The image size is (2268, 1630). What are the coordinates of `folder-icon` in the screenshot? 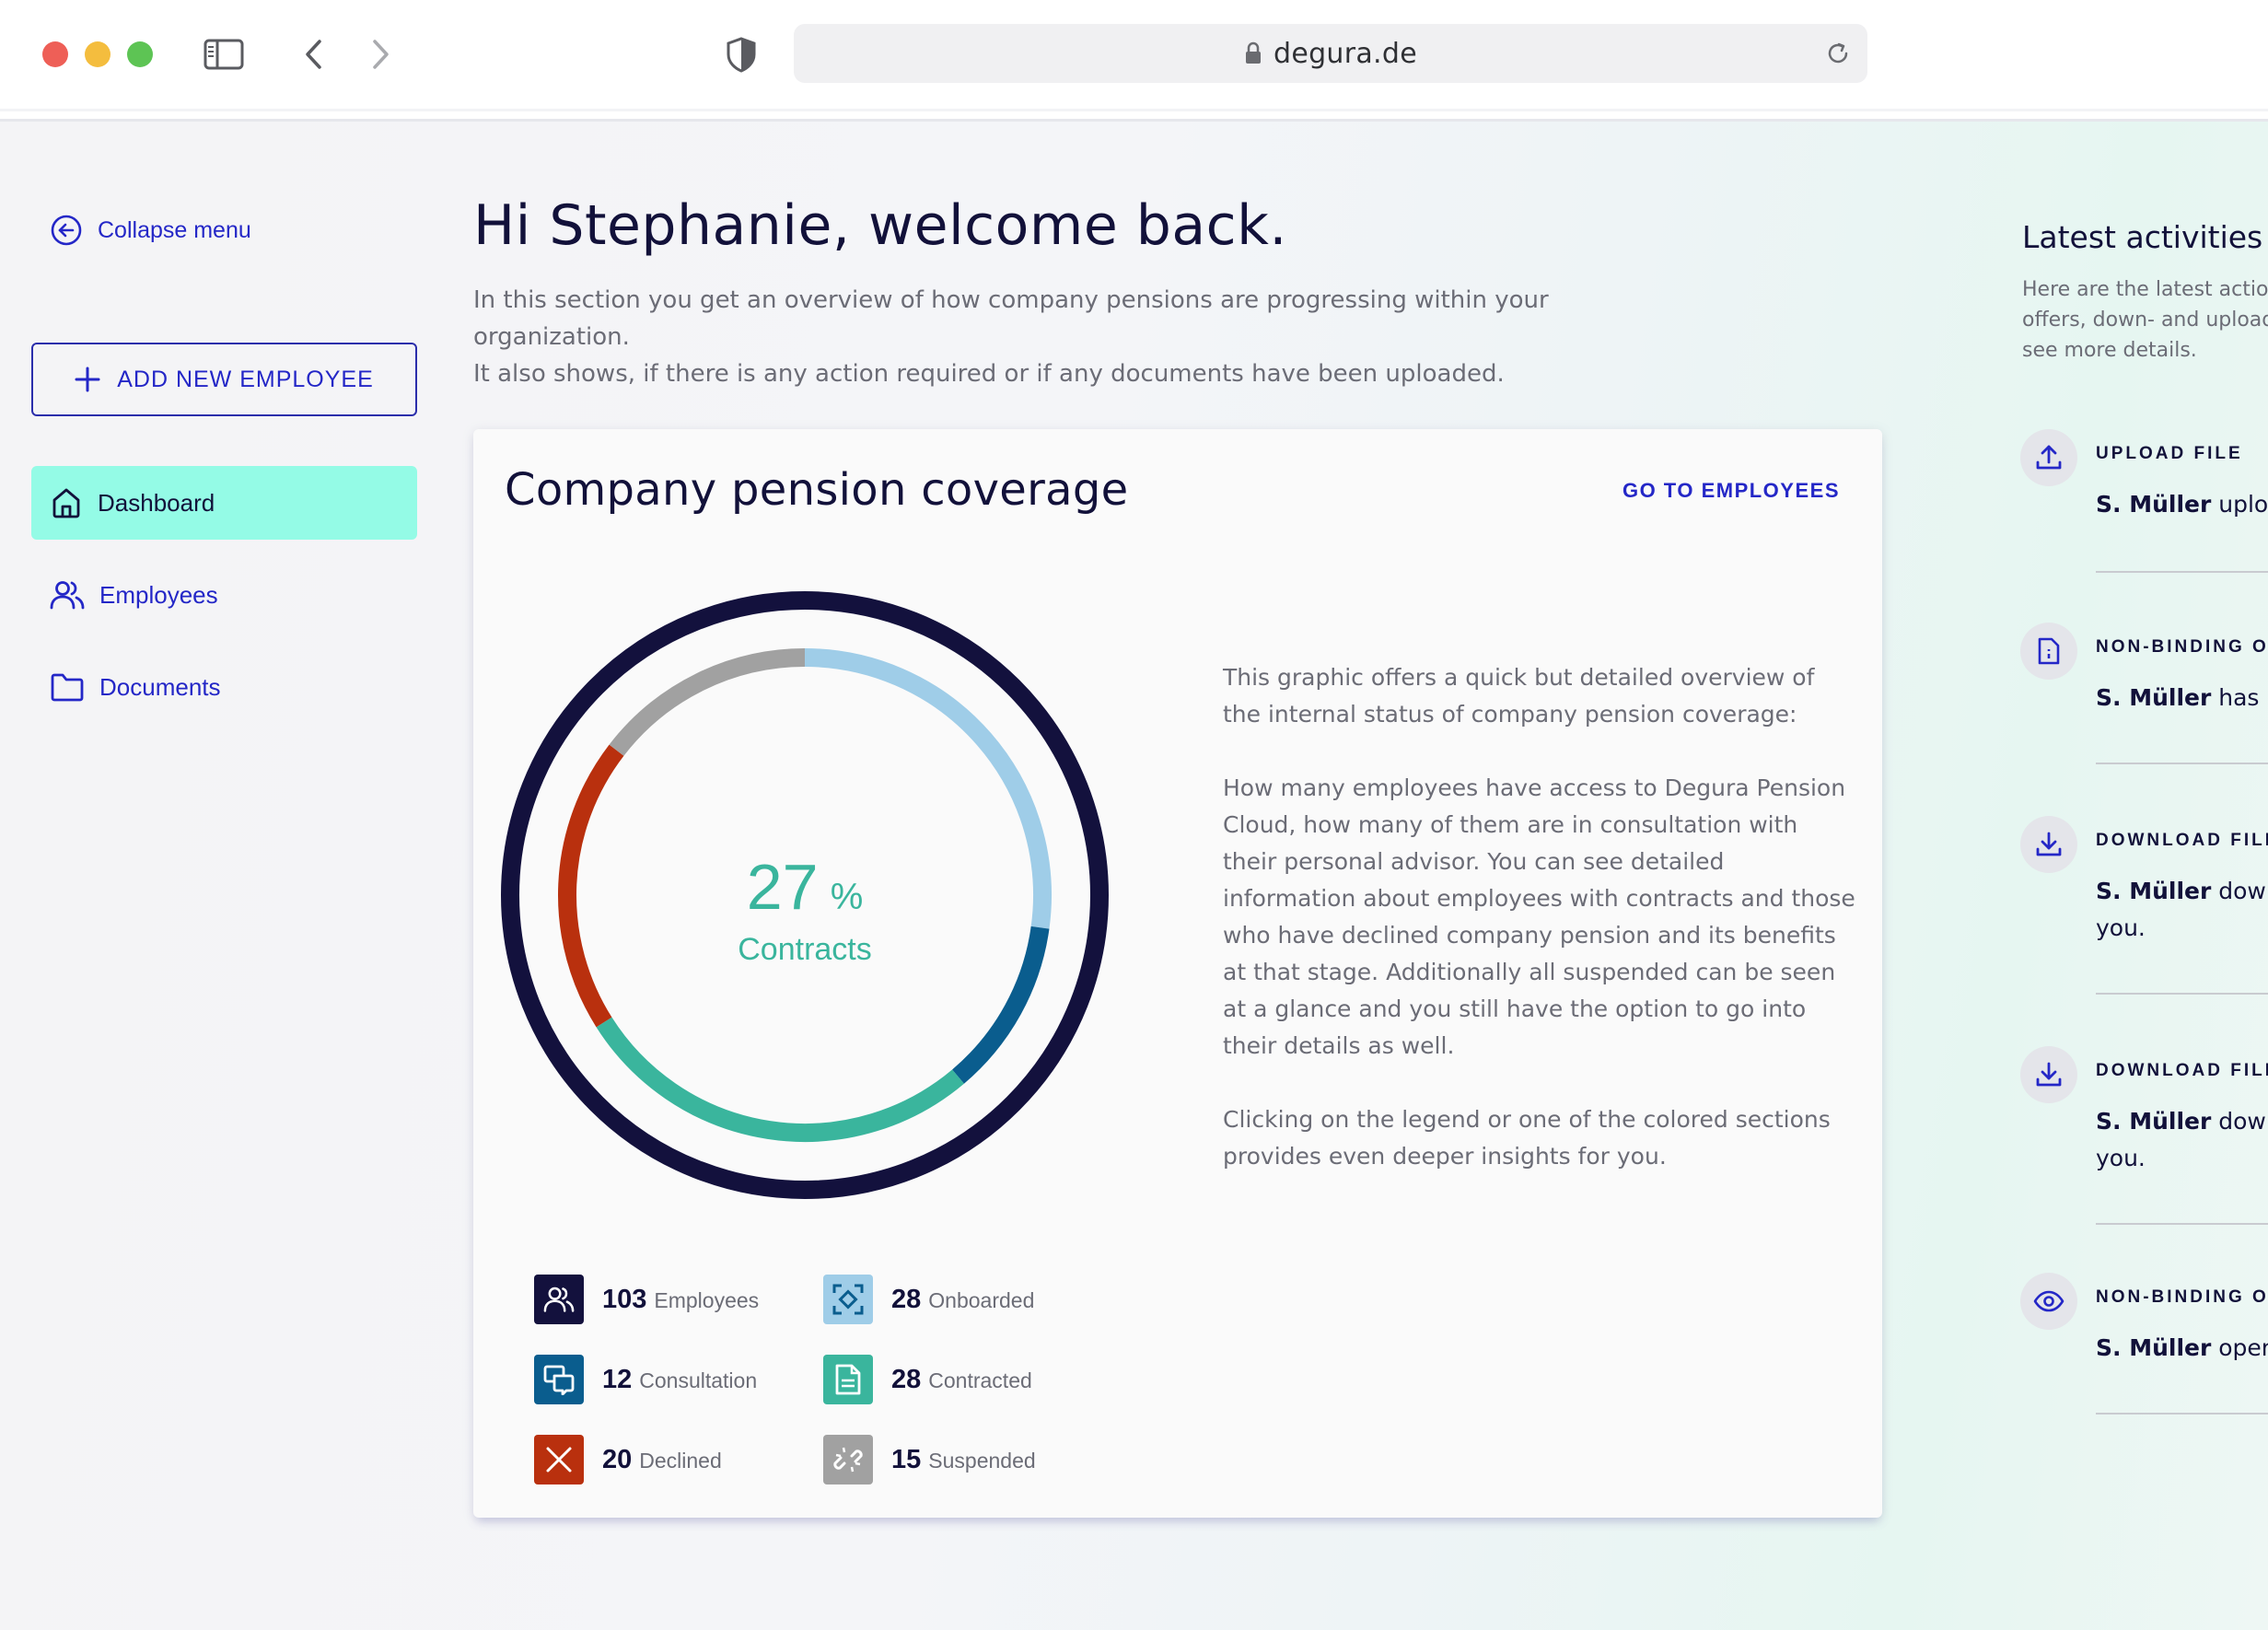 It's located at (67, 687).